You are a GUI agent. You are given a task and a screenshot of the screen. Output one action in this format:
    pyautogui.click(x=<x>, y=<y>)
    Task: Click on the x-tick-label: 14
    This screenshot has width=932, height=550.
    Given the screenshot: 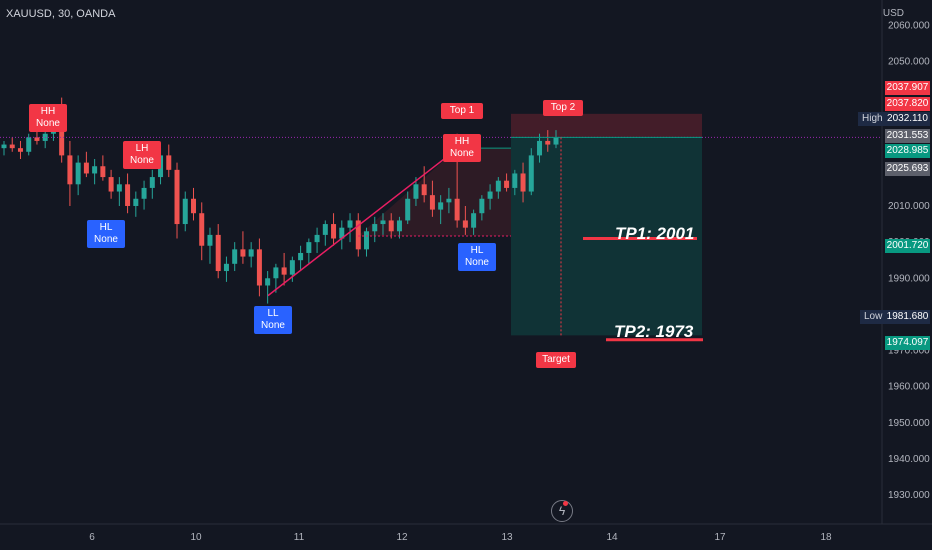 What is the action you would take?
    pyautogui.click(x=612, y=537)
    